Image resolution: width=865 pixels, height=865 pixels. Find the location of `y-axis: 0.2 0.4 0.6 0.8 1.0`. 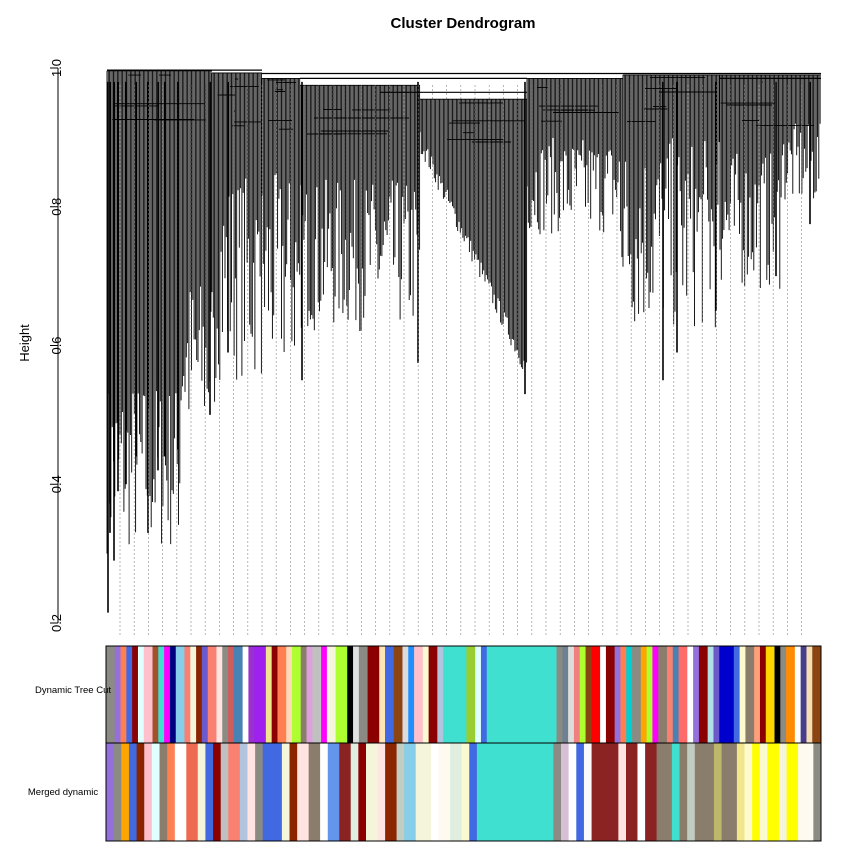

y-axis: 0.2 0.4 0.6 0.8 1.0 is located at coordinates (56, 345).